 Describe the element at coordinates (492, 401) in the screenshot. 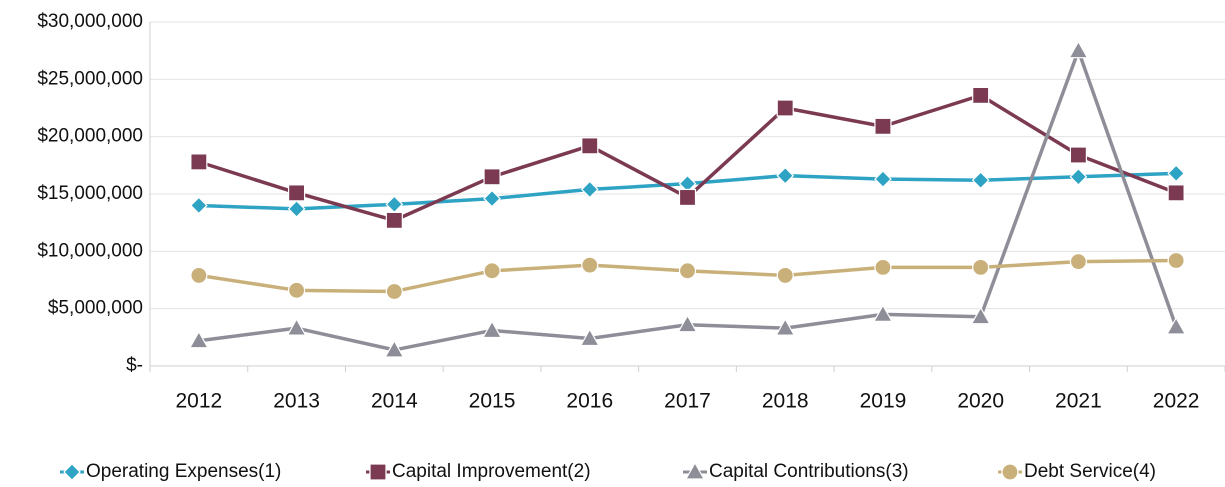

I see `x-tick-label: 2015` at that location.